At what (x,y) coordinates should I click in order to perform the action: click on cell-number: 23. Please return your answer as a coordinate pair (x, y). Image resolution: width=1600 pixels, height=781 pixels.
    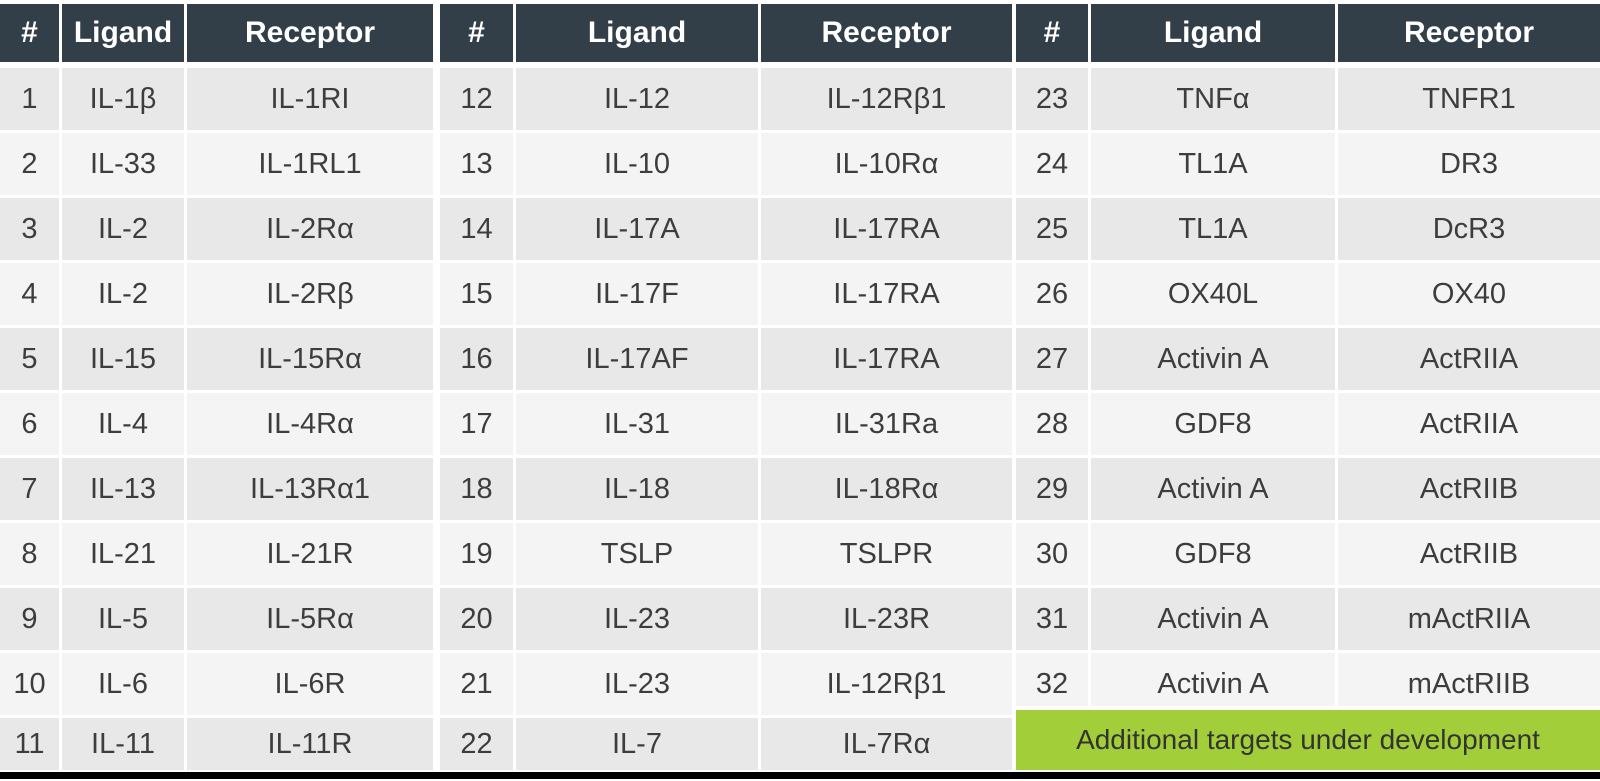
    Looking at the image, I should click on (1052, 99).